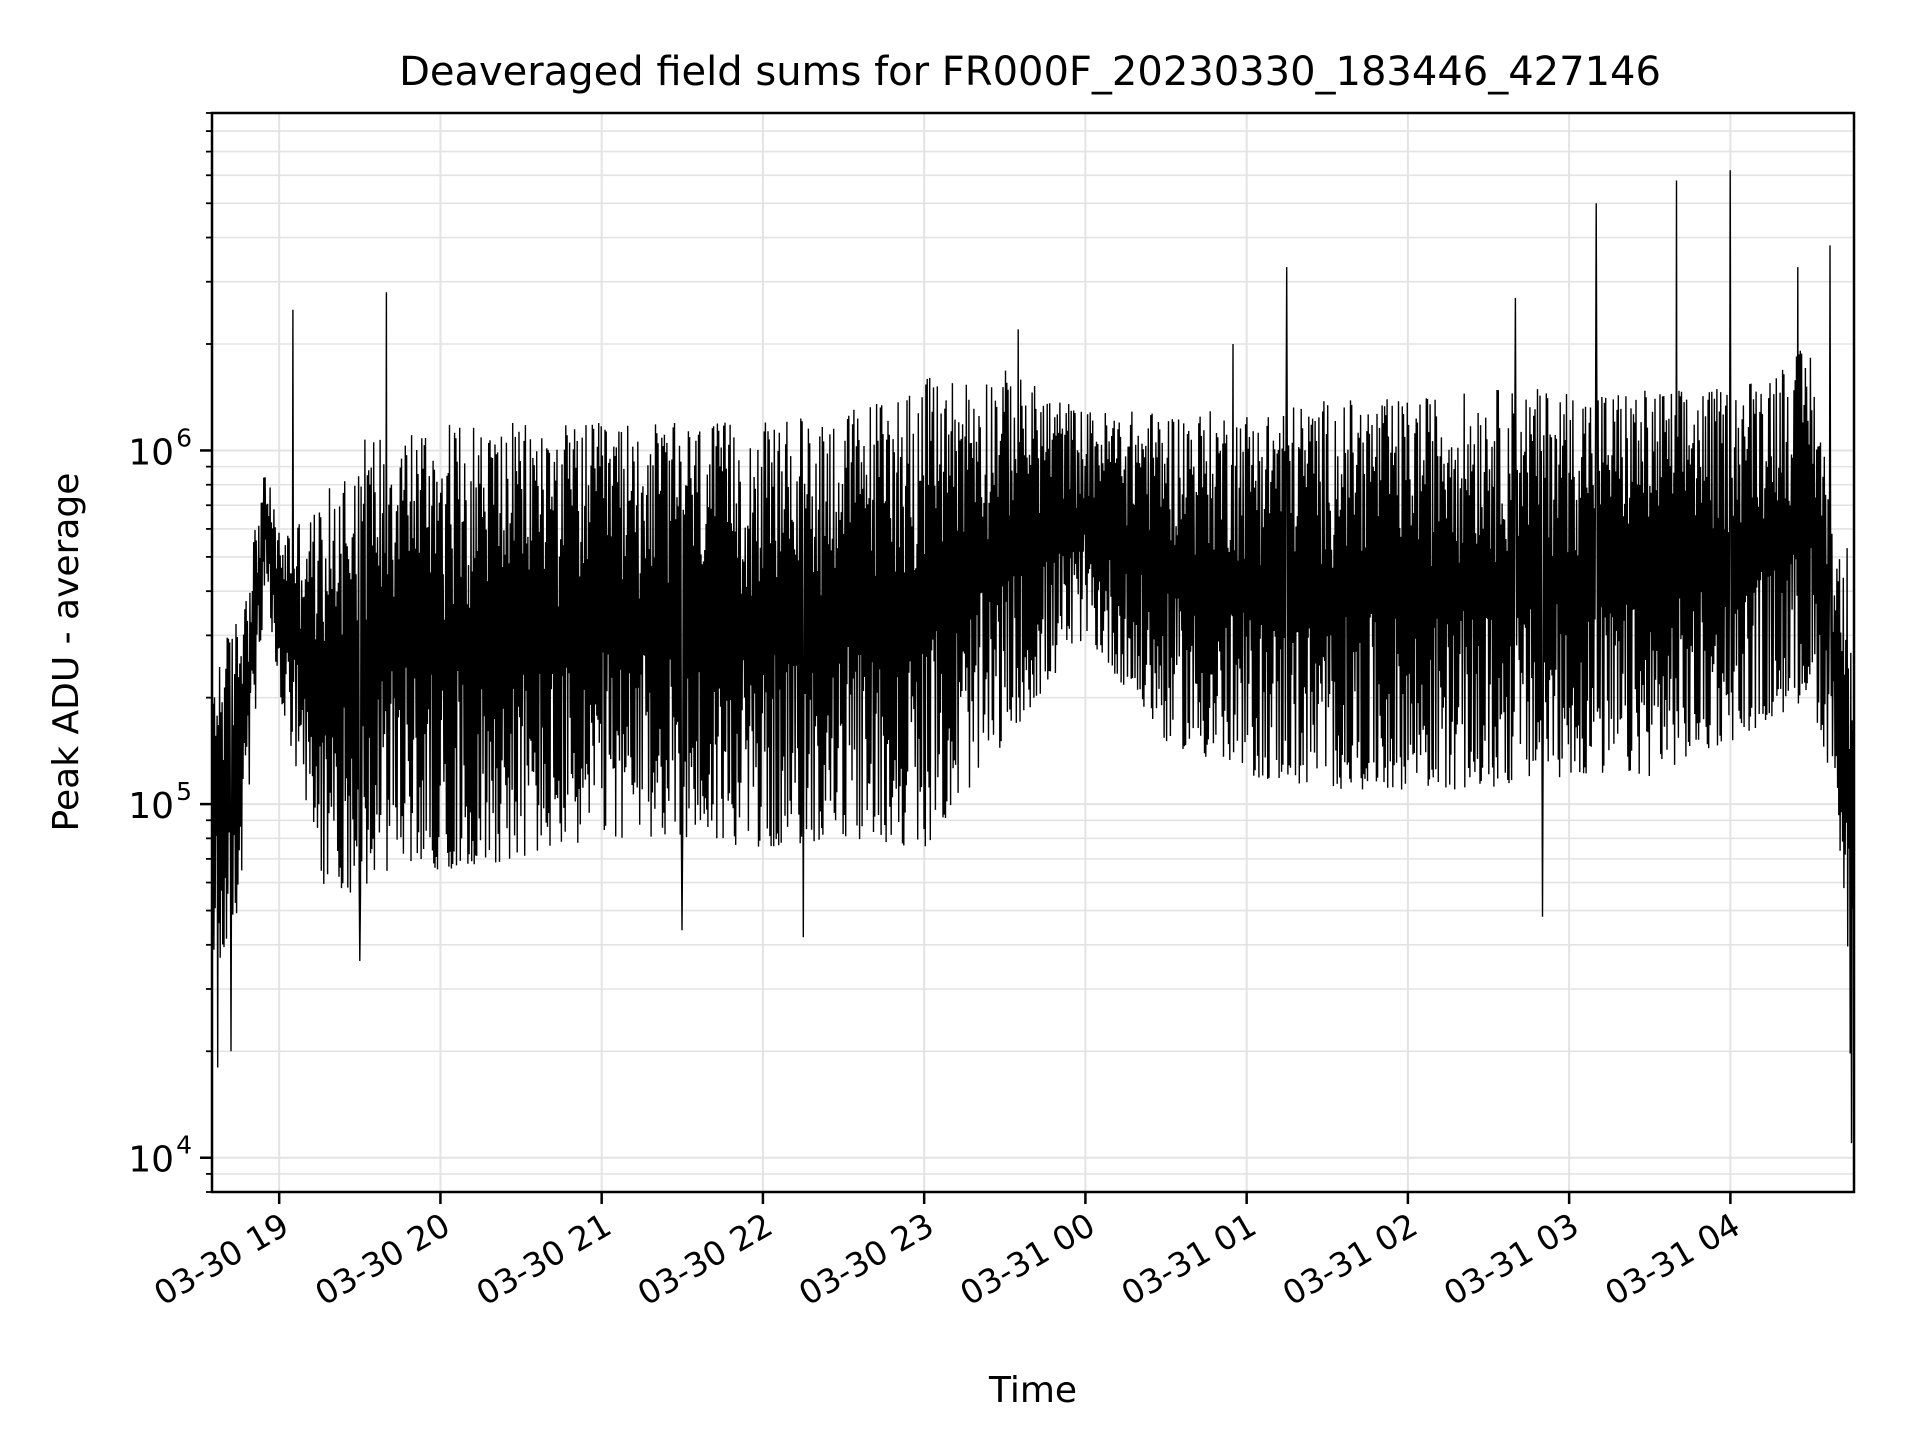  What do you see at coordinates (866, 1259) in the screenshot?
I see `x-tick-label: 03-30 23` at bounding box center [866, 1259].